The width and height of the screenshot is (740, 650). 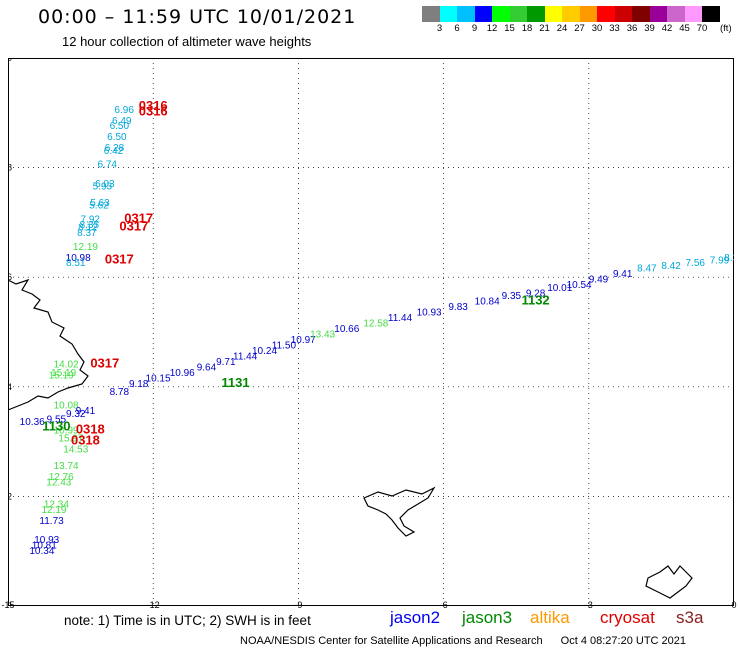 What do you see at coordinates (139, 384) in the screenshot?
I see `swh-value-label: 9.18` at bounding box center [139, 384].